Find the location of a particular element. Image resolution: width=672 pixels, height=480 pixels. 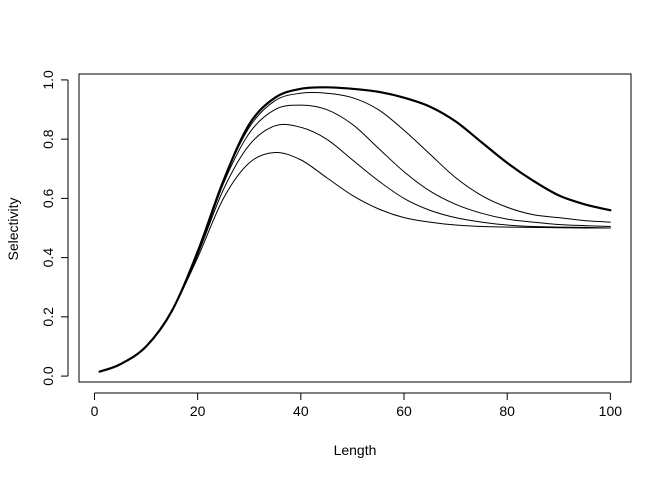

x-axis-label: Length is located at coordinates (355, 450).